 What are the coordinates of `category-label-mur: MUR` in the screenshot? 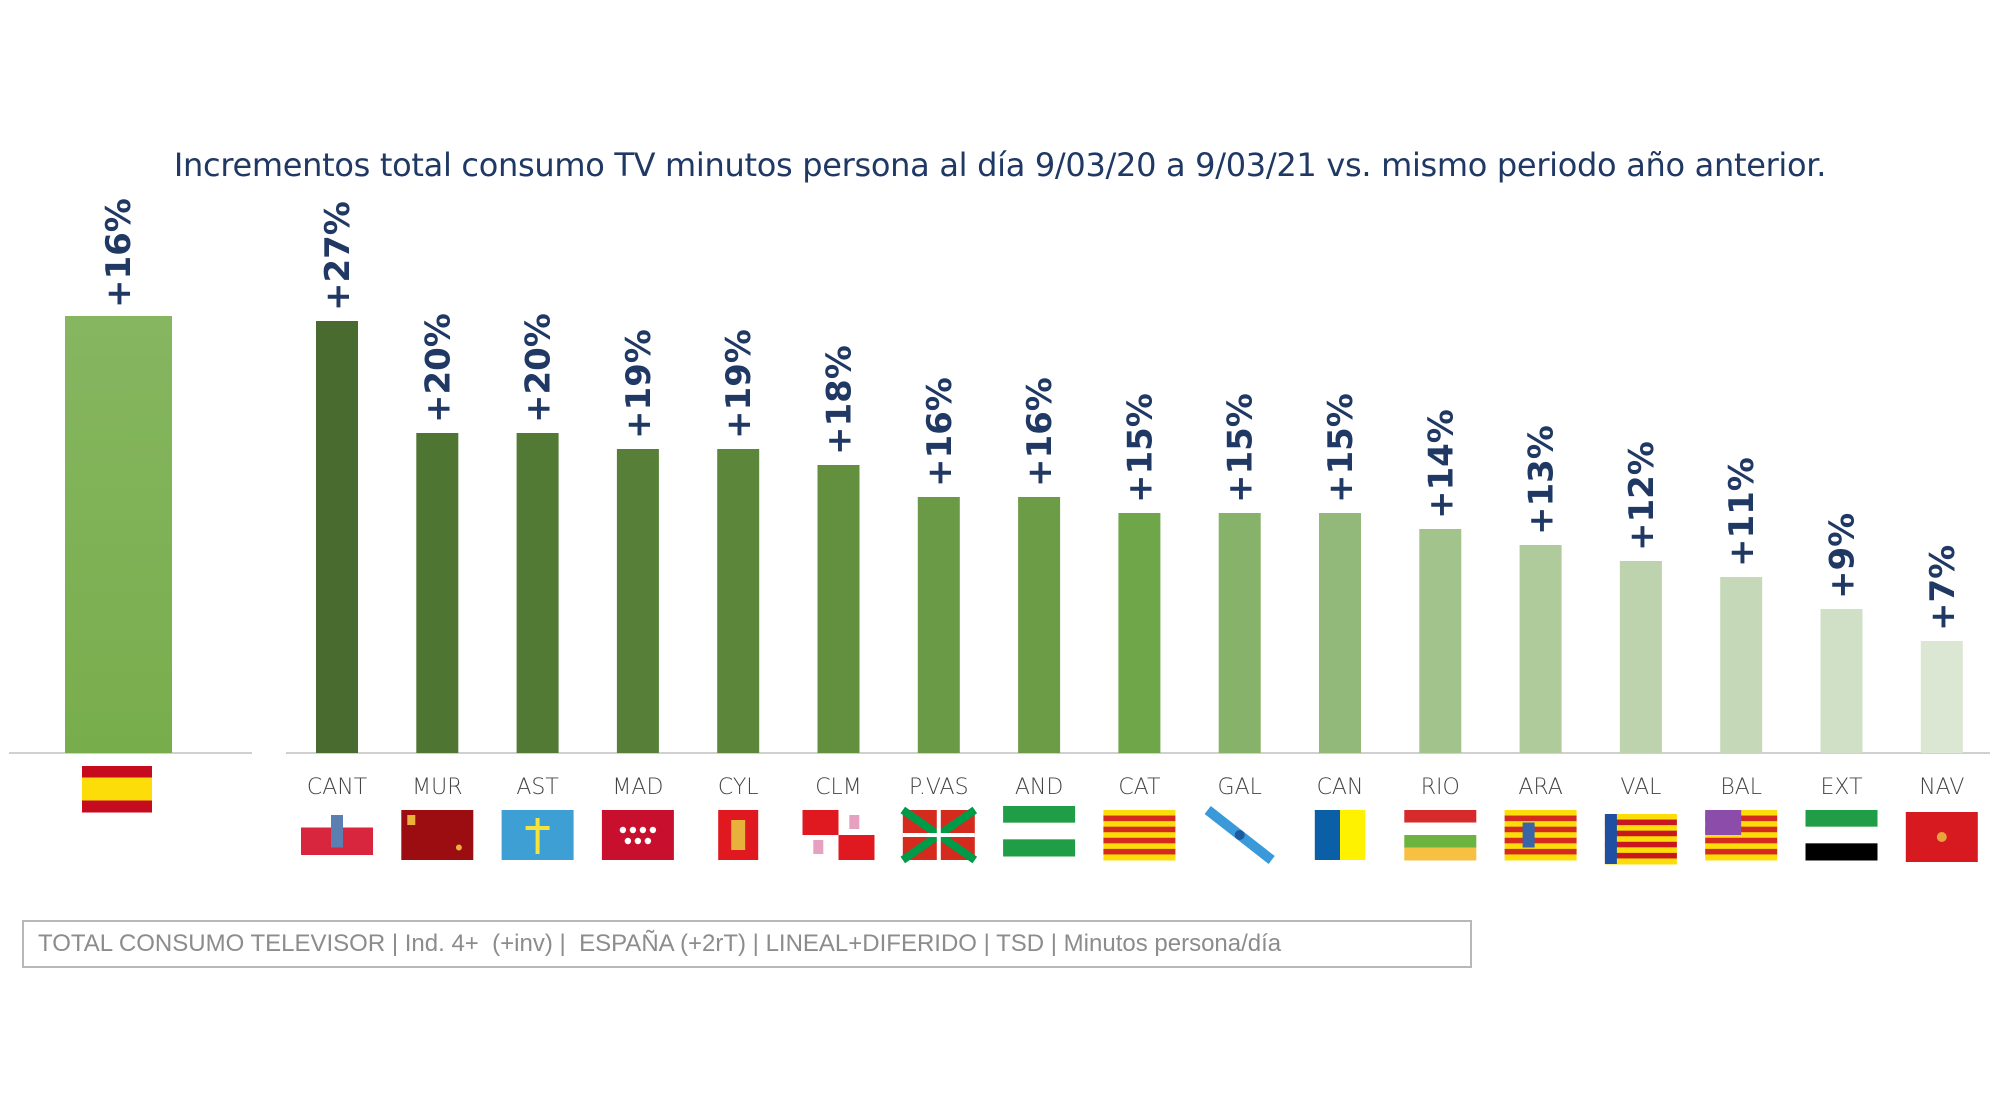 It's located at (437, 787).